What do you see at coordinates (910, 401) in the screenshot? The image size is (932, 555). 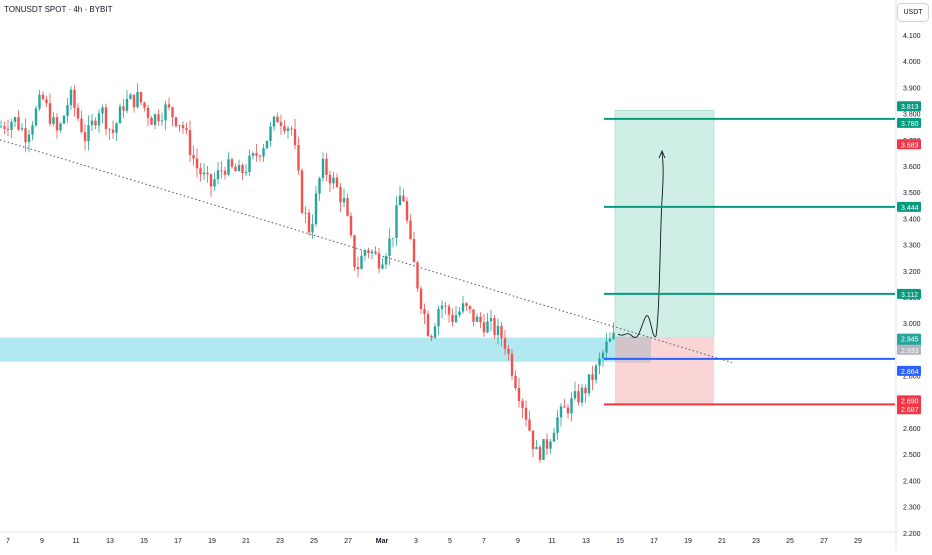 I see `price-label: 2.690` at bounding box center [910, 401].